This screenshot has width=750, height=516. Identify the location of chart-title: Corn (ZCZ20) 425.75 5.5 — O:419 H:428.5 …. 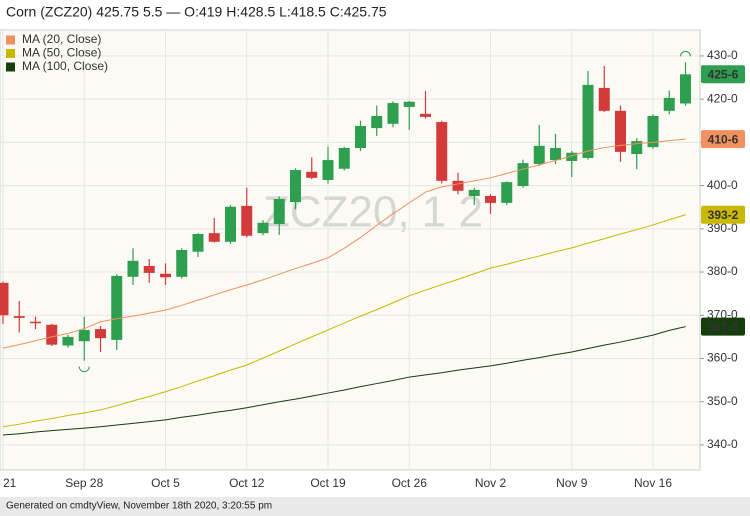
(196, 12).